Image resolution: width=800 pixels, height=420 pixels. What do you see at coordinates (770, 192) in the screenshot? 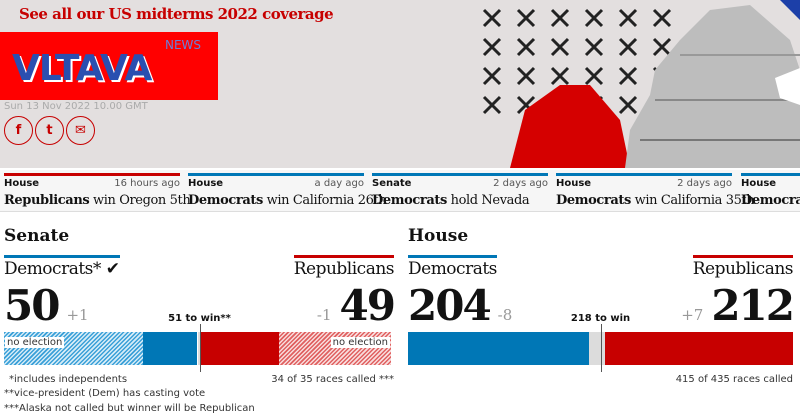
I see `ticker-item: House Democrats` at bounding box center [770, 192].